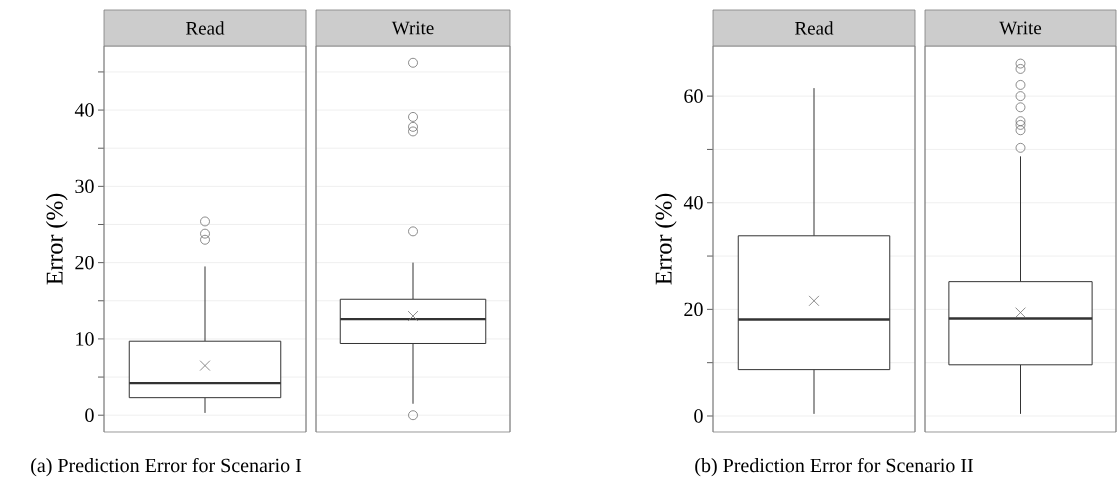  Describe the element at coordinates (693, 96) in the screenshot. I see `y-tick-label: 60` at that location.